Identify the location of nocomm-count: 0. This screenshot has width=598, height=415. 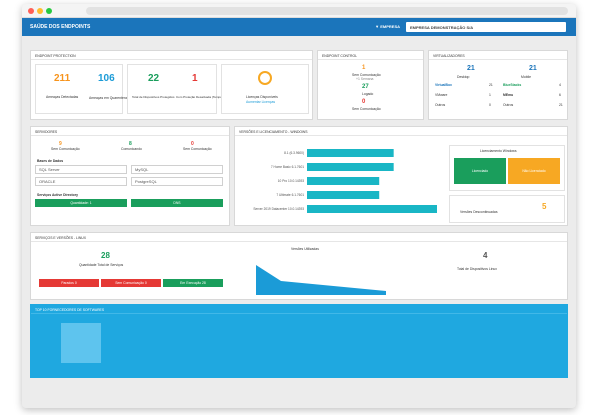
(364, 102).